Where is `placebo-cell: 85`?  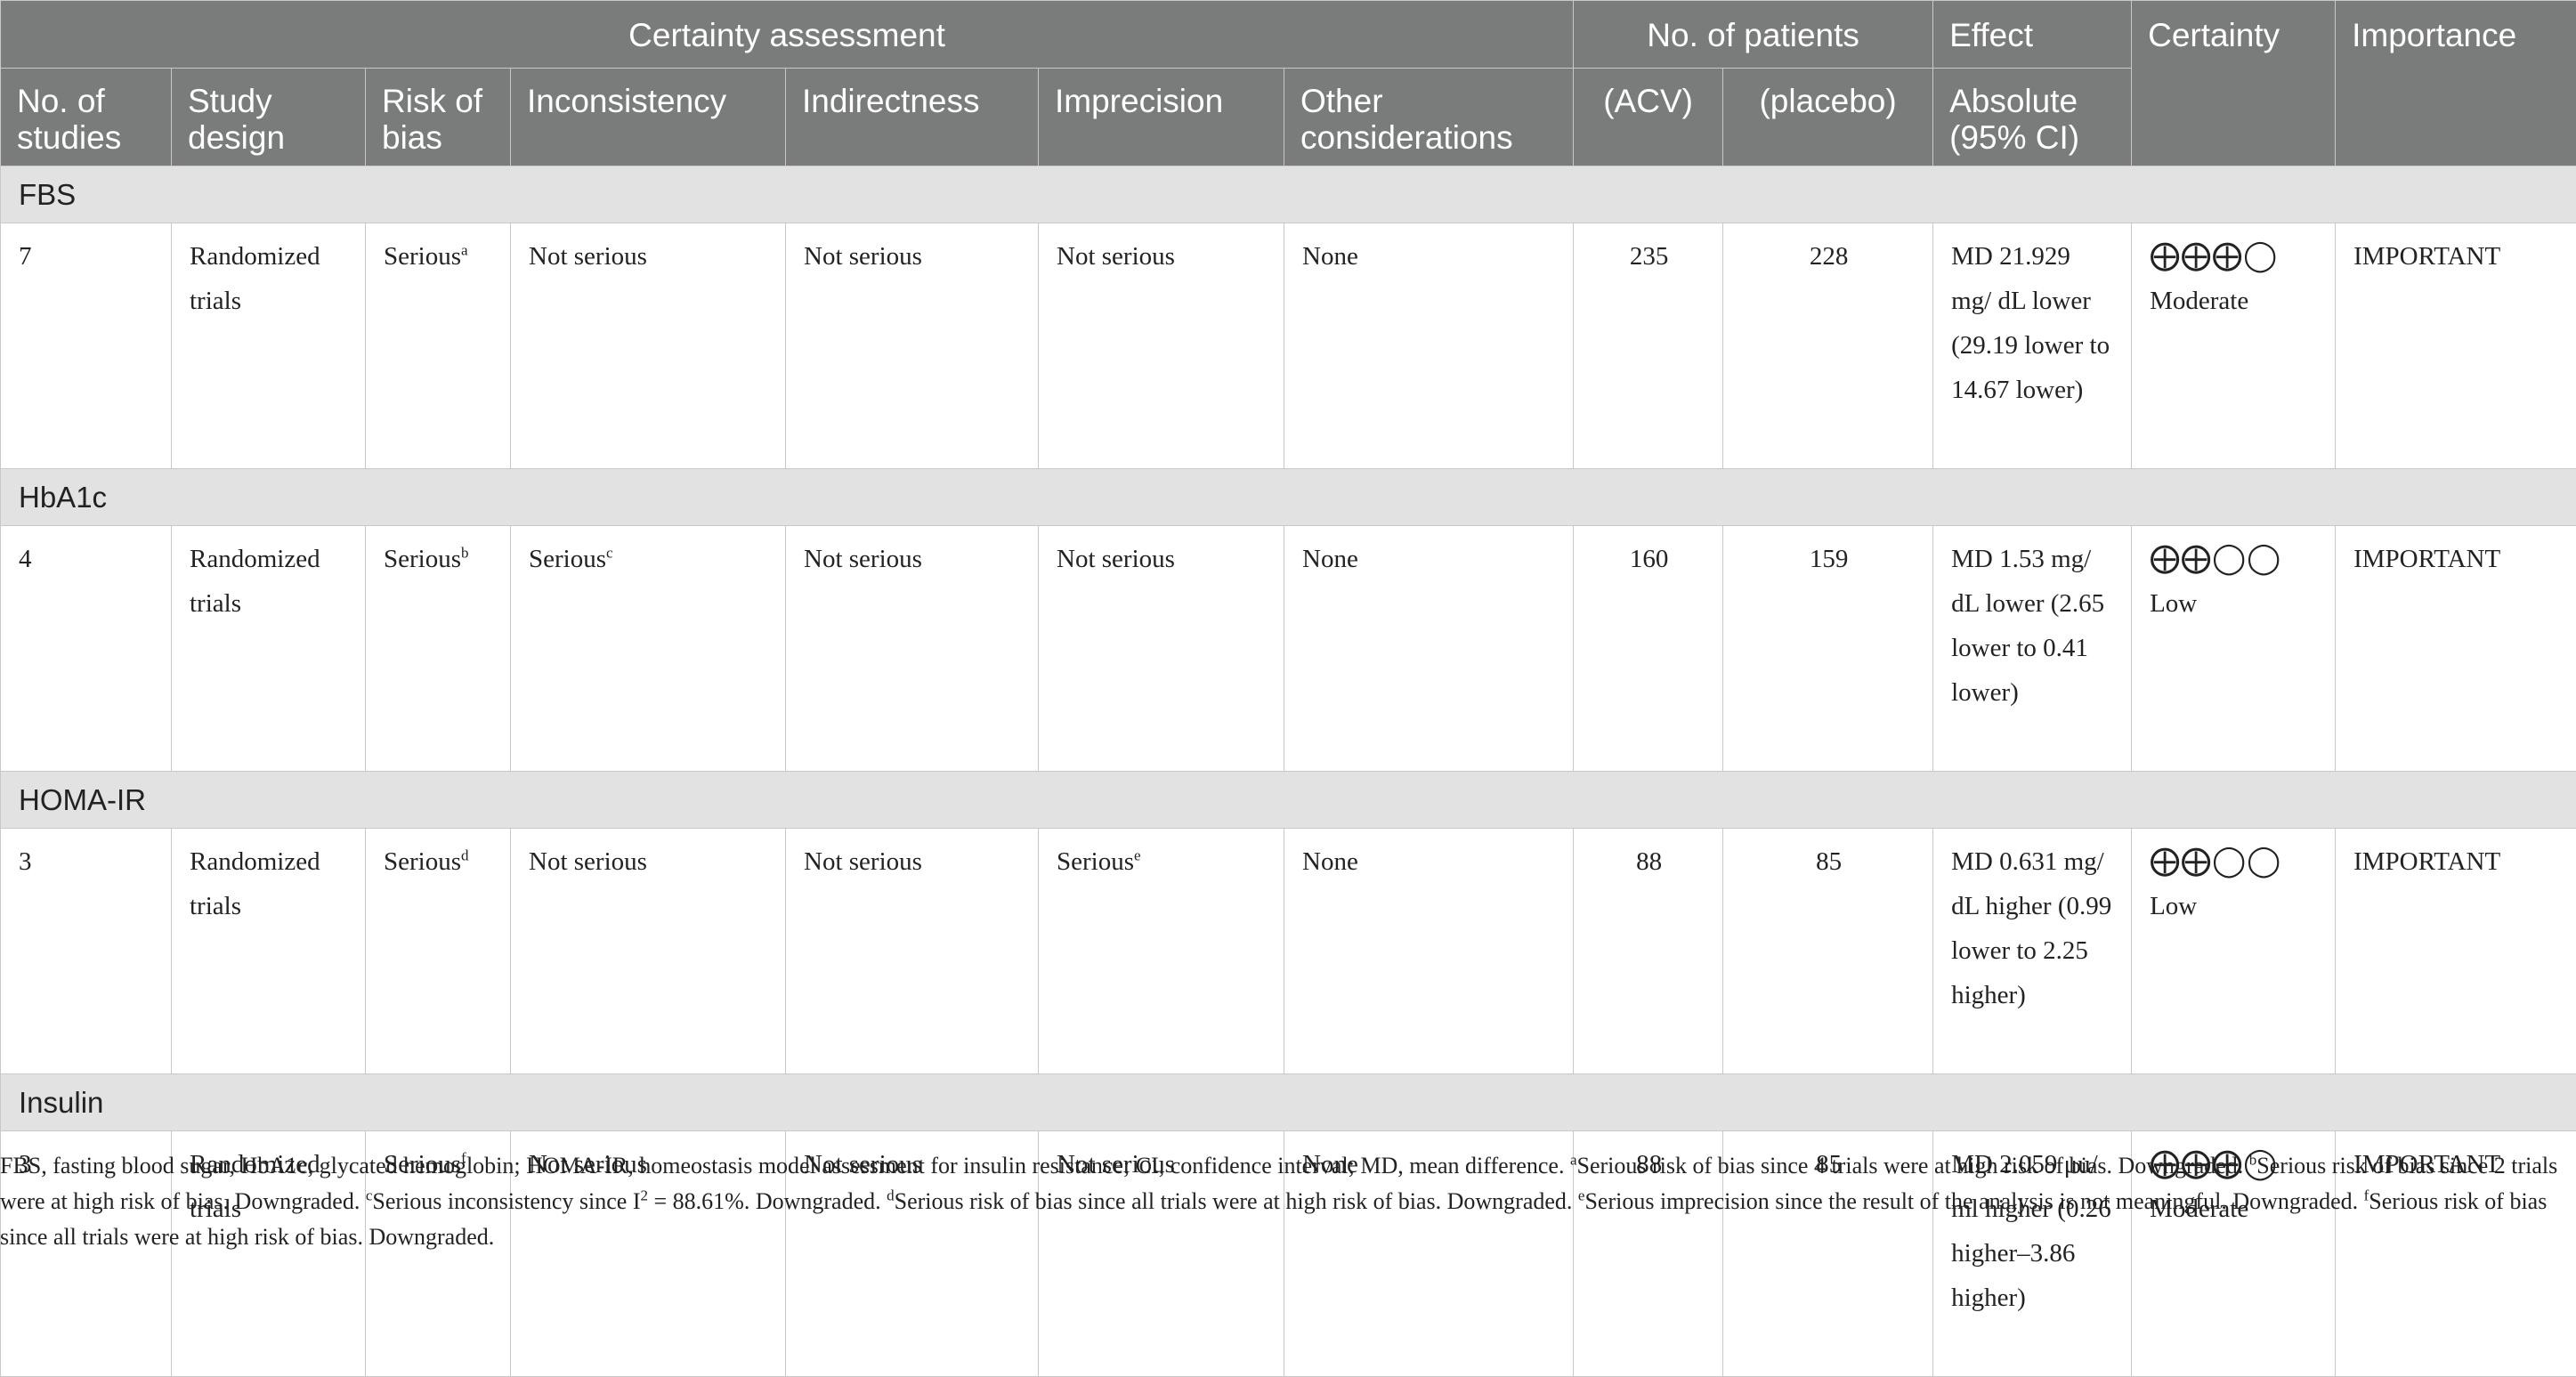
placebo-cell: 85 is located at coordinates (1828, 952).